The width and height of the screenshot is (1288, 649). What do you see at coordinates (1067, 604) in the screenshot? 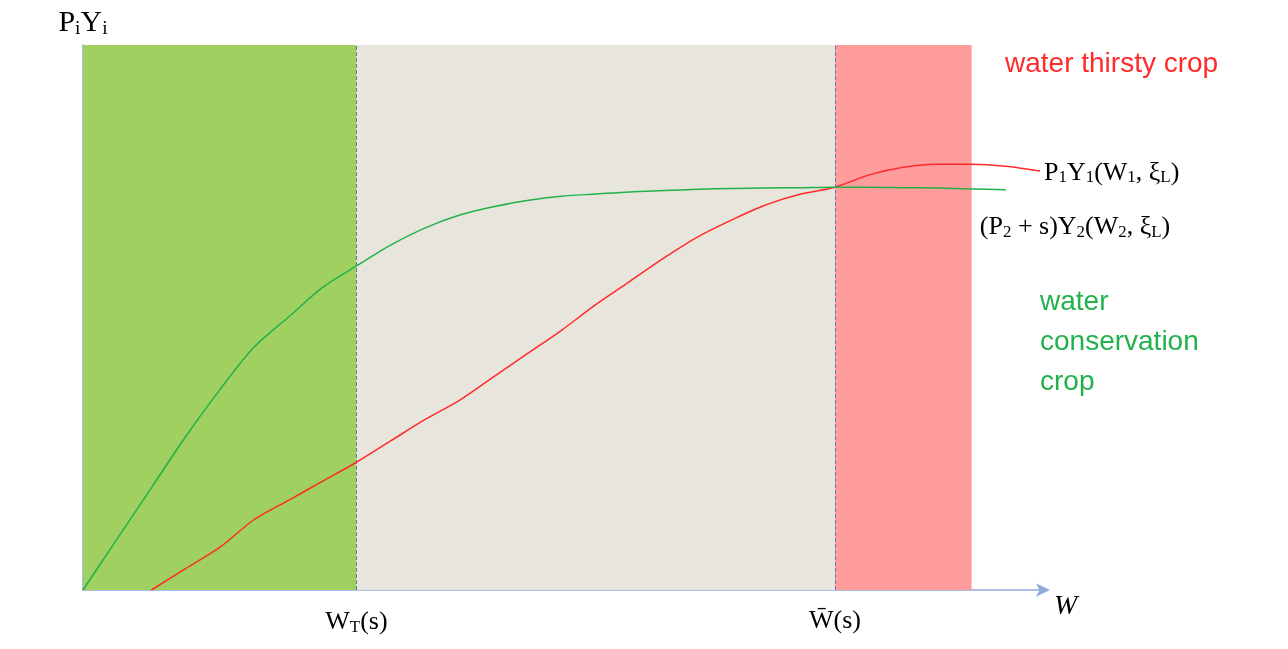
I see `x-axis-title: W` at bounding box center [1067, 604].